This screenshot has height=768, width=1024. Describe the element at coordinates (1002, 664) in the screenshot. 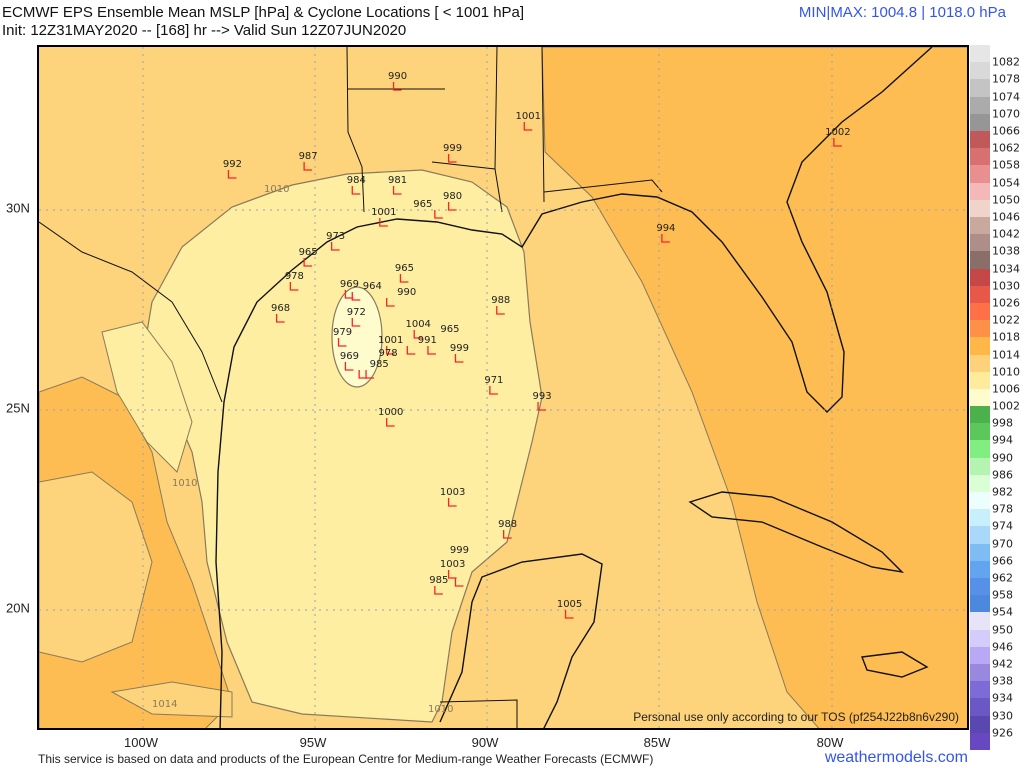

I see `colorbar-label: 942` at that location.